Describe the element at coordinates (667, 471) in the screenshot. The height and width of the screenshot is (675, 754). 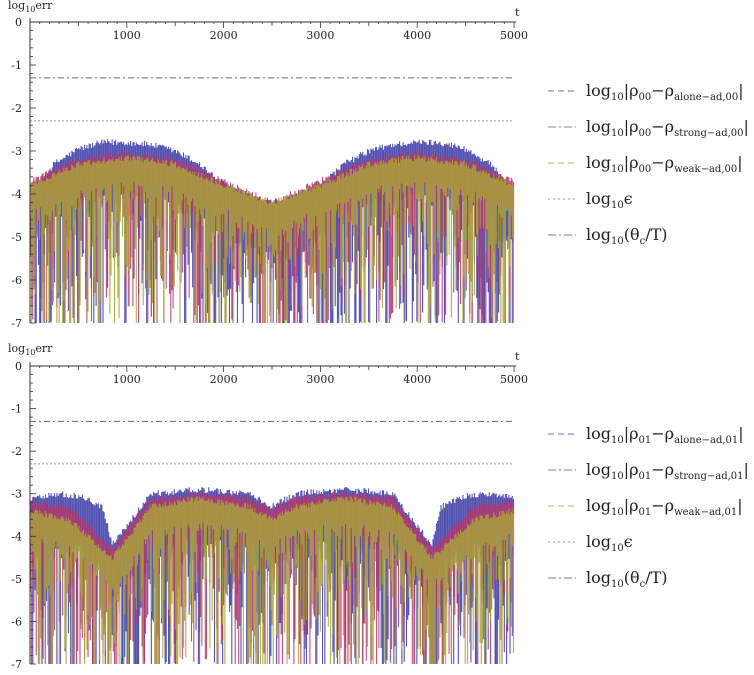
I see `legend-label: log10|ρ01−ρstrong−ad,01|` at that location.